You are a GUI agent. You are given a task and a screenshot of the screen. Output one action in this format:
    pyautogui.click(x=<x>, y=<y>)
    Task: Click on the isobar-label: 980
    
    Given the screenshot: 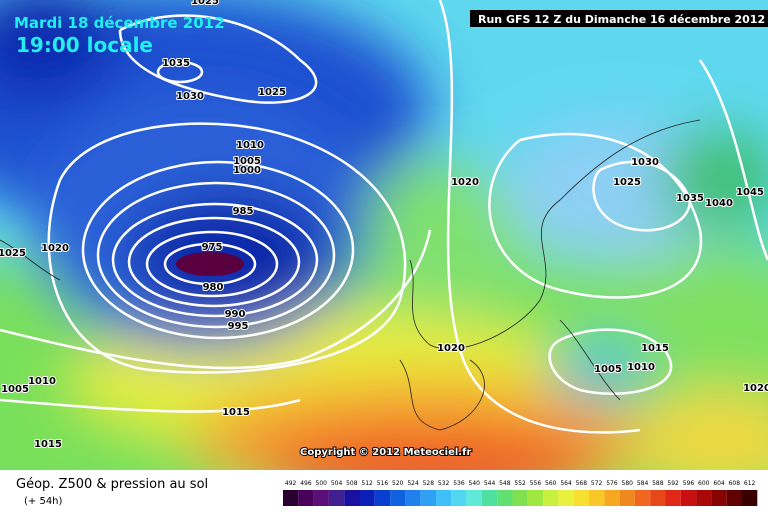 What is the action you would take?
    pyautogui.click(x=213, y=287)
    